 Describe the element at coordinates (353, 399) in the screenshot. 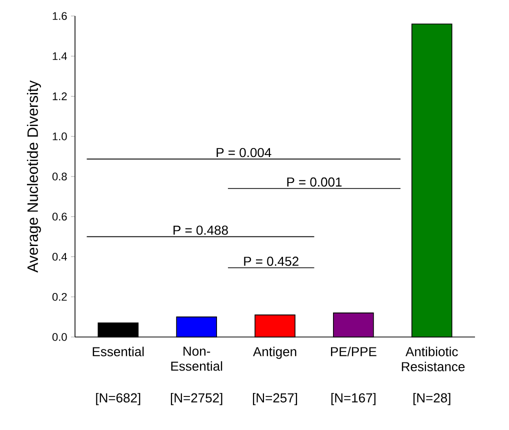

I see `text: [N=167]` at that location.